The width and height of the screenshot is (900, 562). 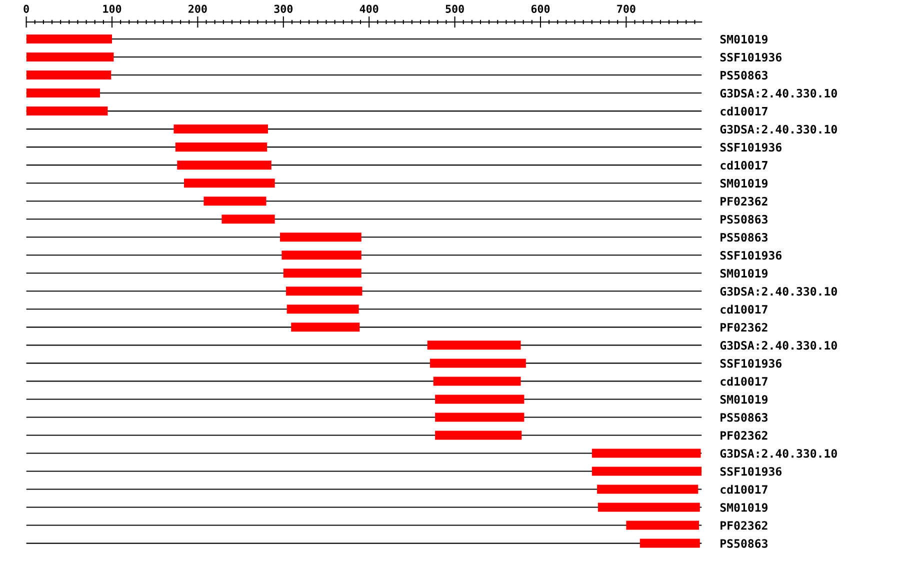 I want to click on x-tick-label: 600, so click(x=540, y=8).